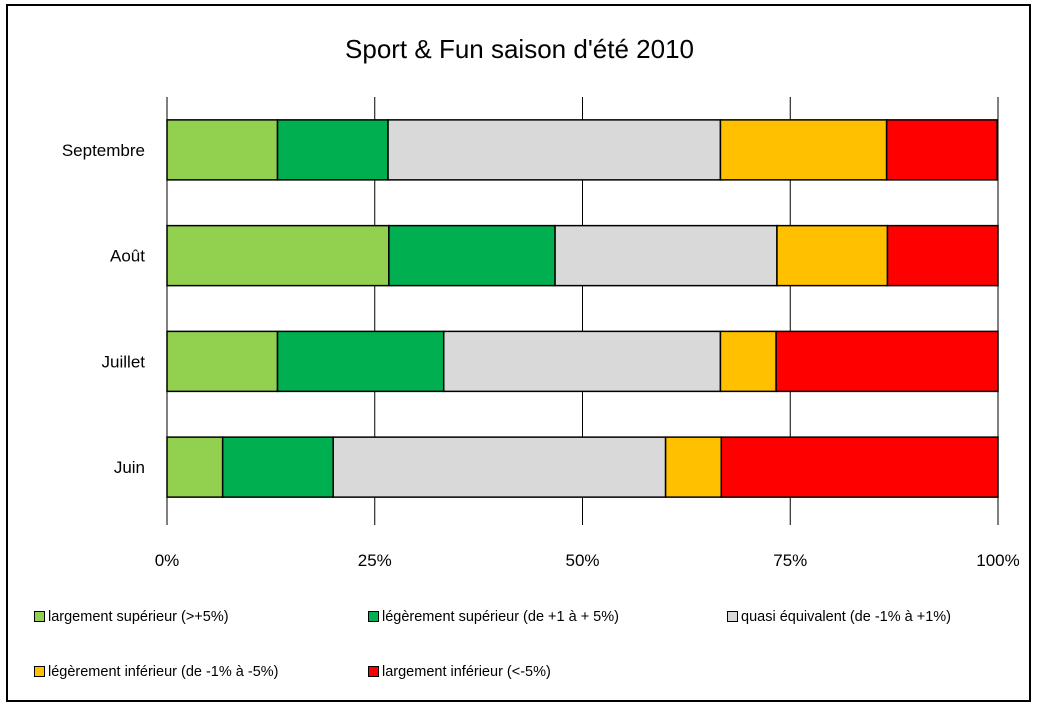  What do you see at coordinates (466, 672) in the screenshot?
I see `legend-label-5: largement inférieur (<-5%)` at bounding box center [466, 672].